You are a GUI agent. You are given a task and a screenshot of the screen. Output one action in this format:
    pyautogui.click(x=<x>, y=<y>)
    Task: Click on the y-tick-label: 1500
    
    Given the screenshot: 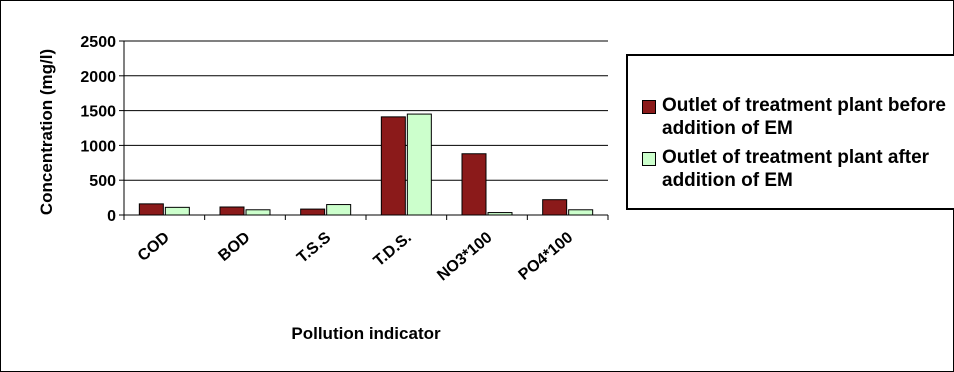 What is the action you would take?
    pyautogui.click(x=98, y=112)
    